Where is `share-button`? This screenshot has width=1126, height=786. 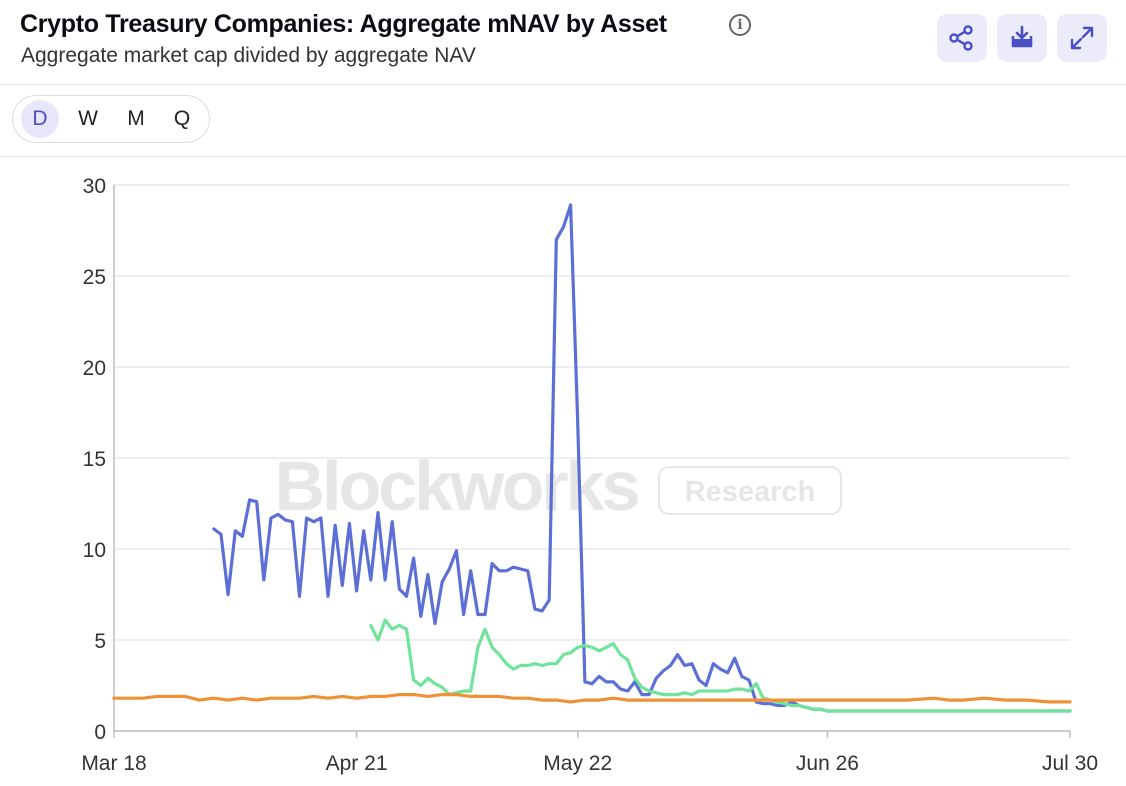 share-button is located at coordinates (962, 38).